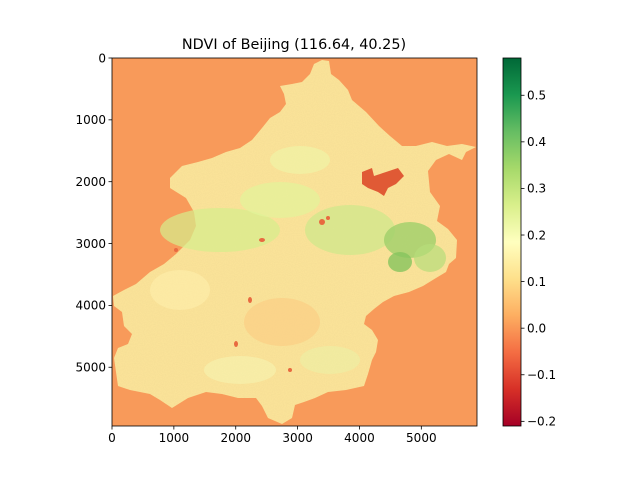 The width and height of the screenshot is (640, 480). What do you see at coordinates (536, 142) in the screenshot?
I see `colorbar-tick-label: 0.4` at bounding box center [536, 142].